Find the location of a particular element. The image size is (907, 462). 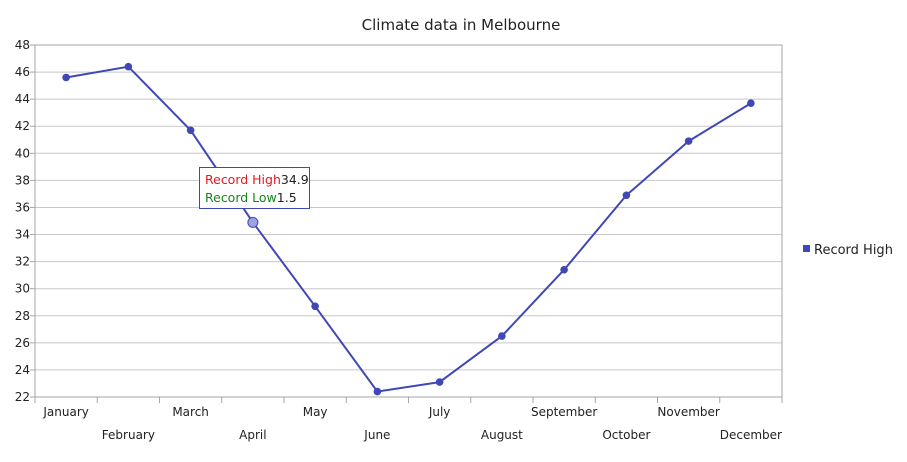

y-tick-label: 46 is located at coordinates (22, 72).